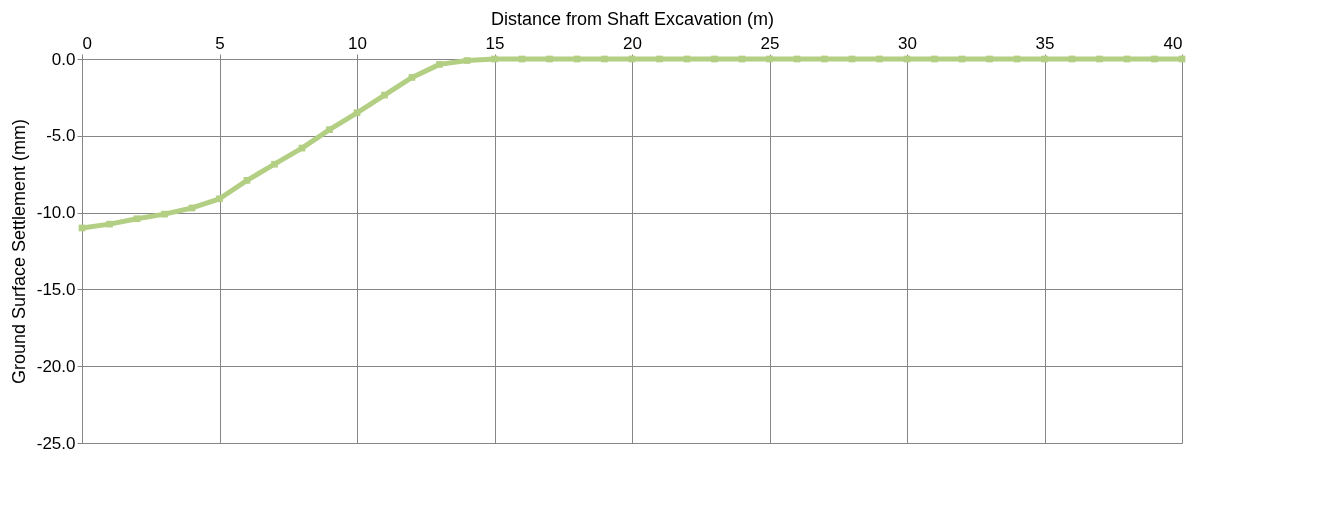 The width and height of the screenshot is (1335, 525). What do you see at coordinates (56, 213) in the screenshot?
I see `y-tick-label: -10.0` at bounding box center [56, 213].